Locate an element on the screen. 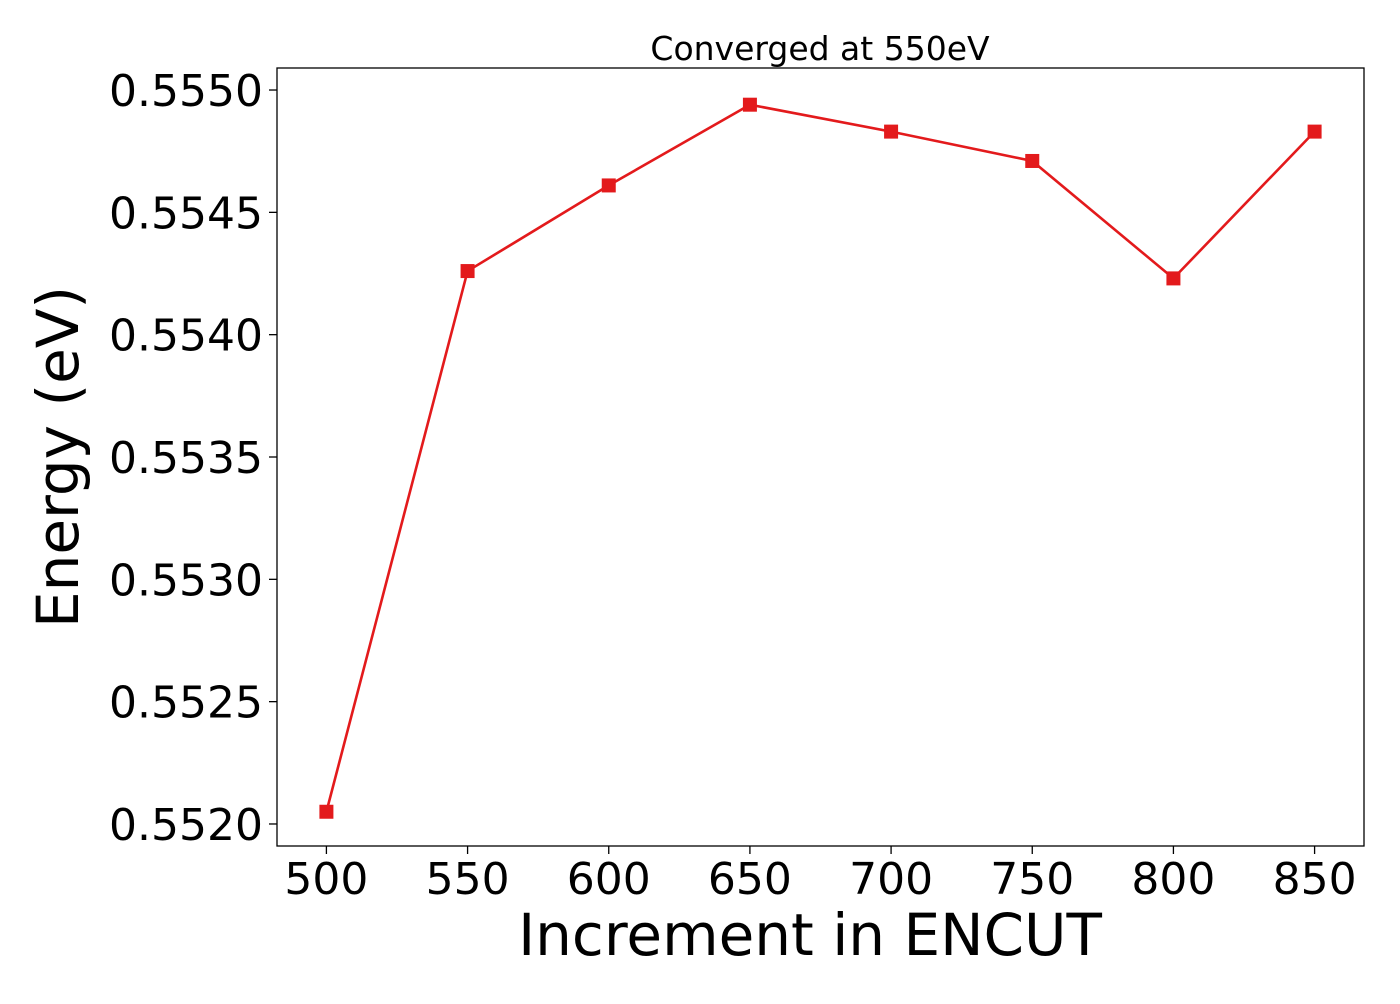  x-tick-label: 550 is located at coordinates (468, 879).